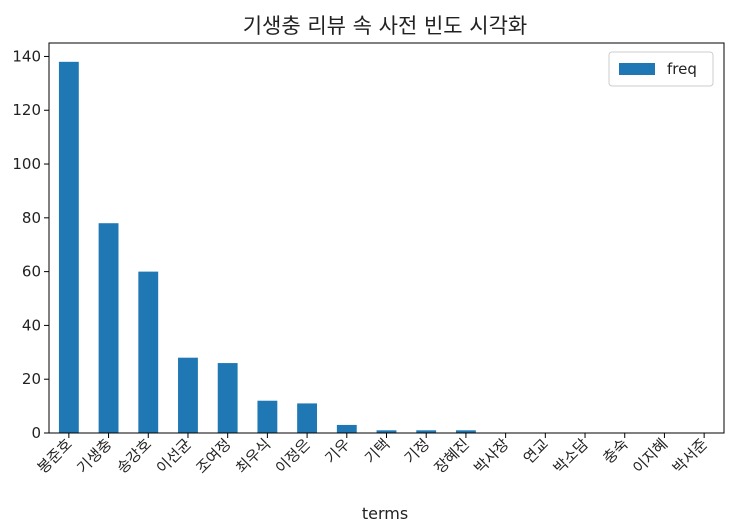 This screenshot has height=531, width=744. Describe the element at coordinates (385, 513) in the screenshot. I see `x-axis-label: terms` at that location.